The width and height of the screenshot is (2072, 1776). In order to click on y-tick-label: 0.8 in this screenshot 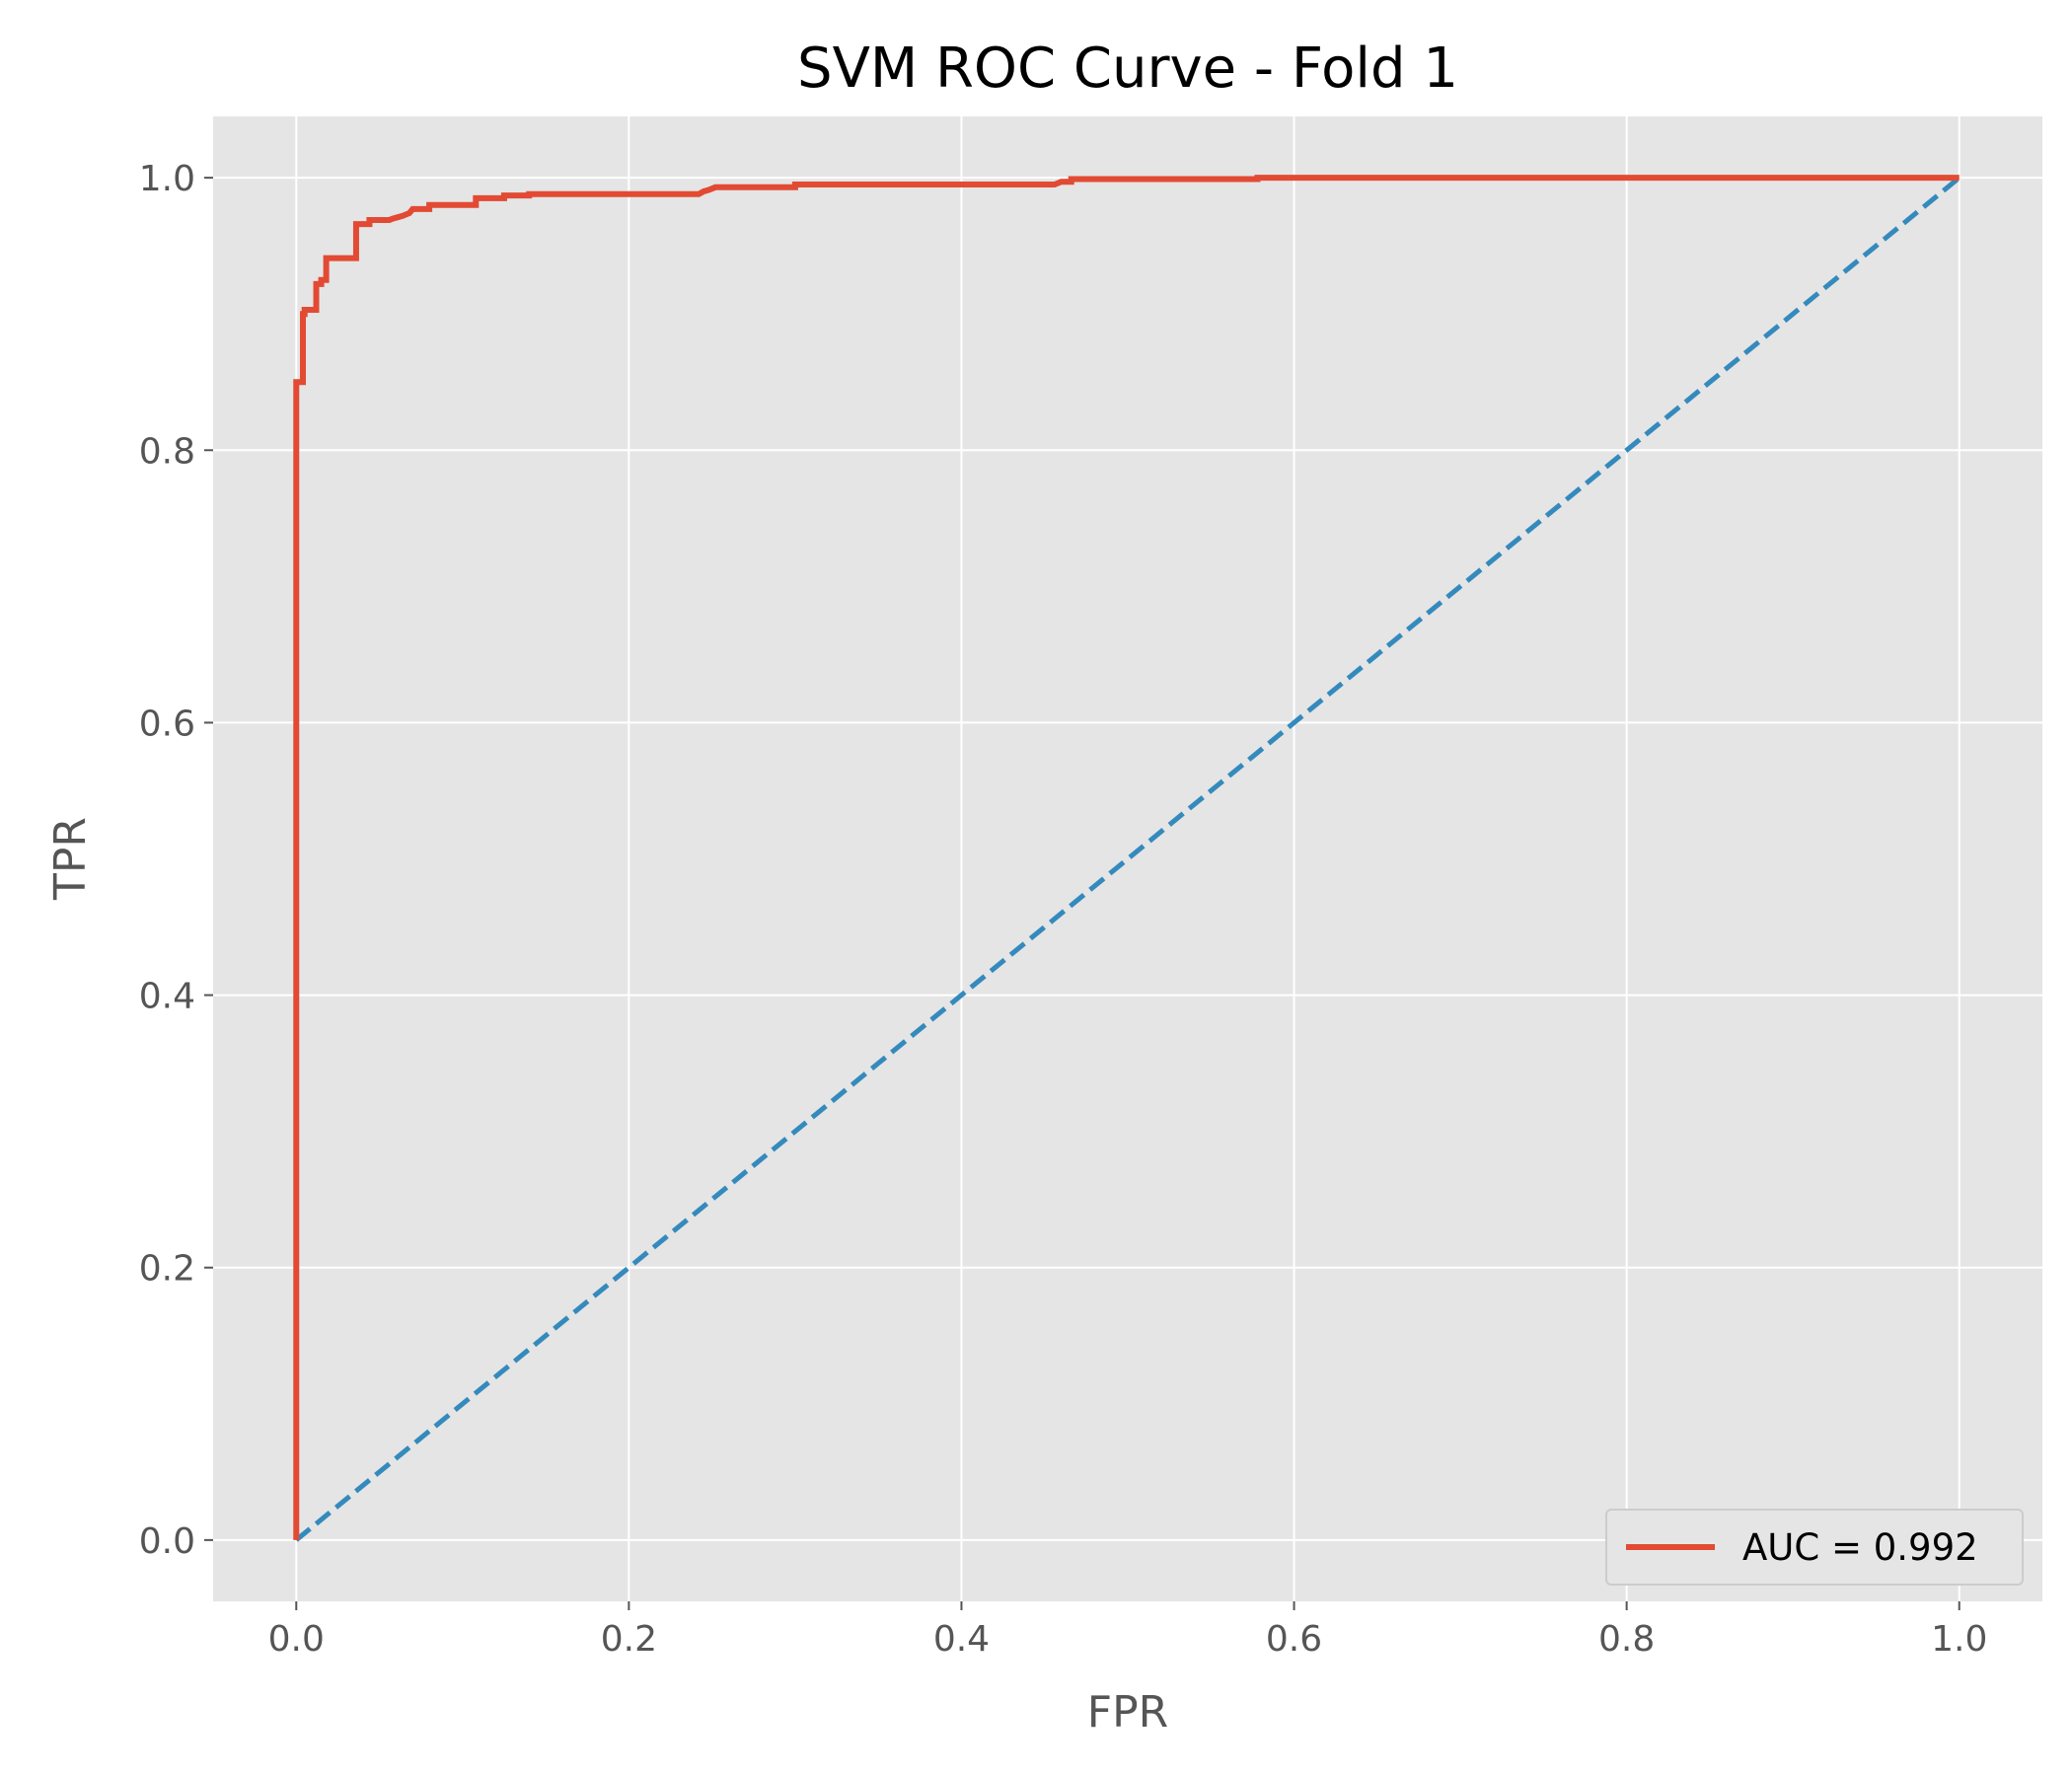, I will do `click(167, 452)`.